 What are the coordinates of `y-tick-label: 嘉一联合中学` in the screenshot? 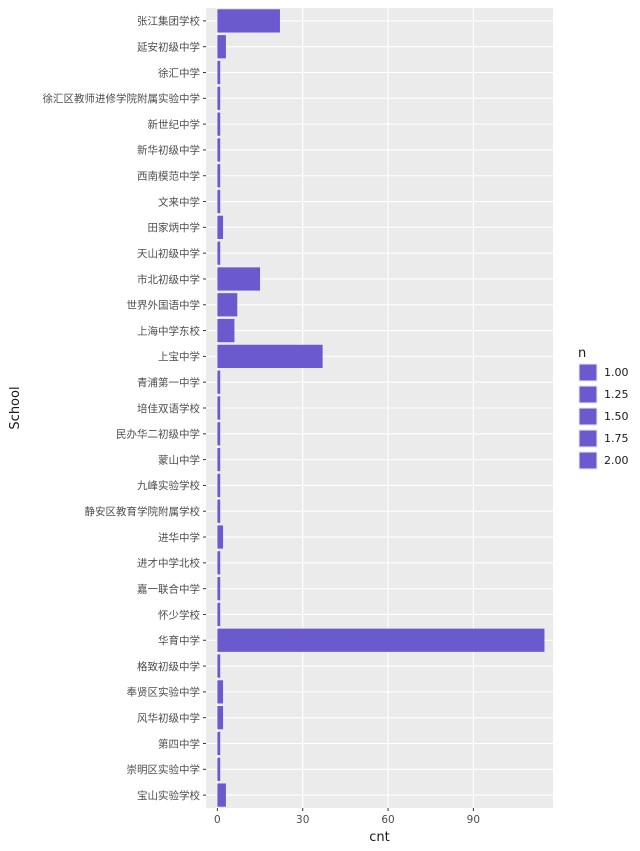 It's located at (168, 588).